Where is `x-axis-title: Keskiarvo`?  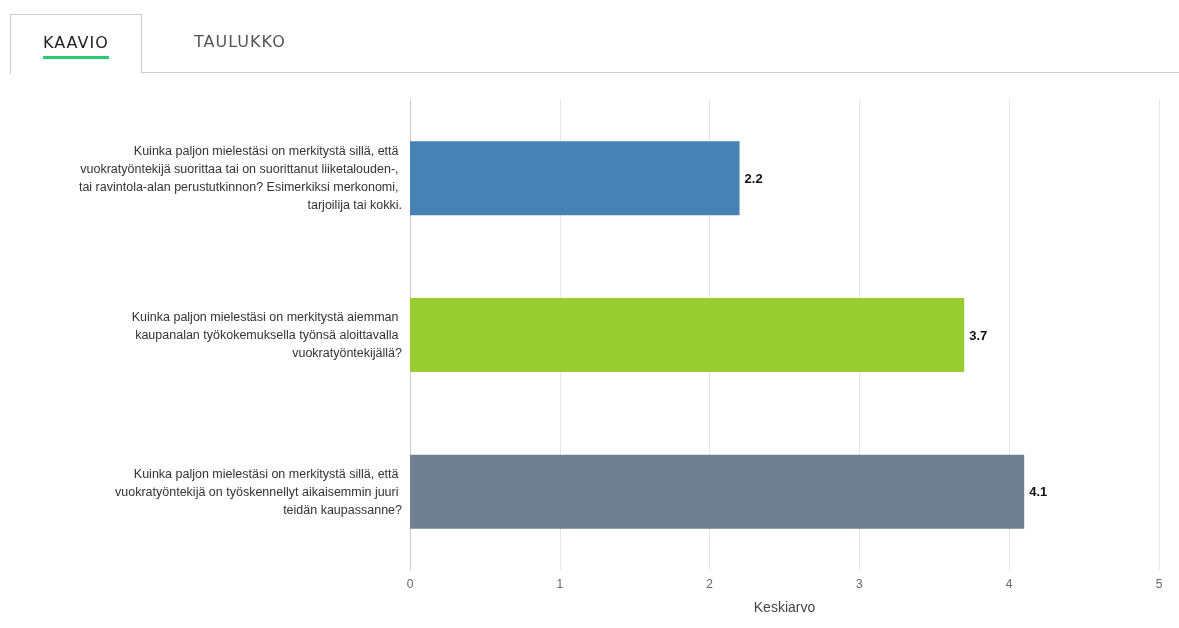 x-axis-title: Keskiarvo is located at coordinates (784, 607).